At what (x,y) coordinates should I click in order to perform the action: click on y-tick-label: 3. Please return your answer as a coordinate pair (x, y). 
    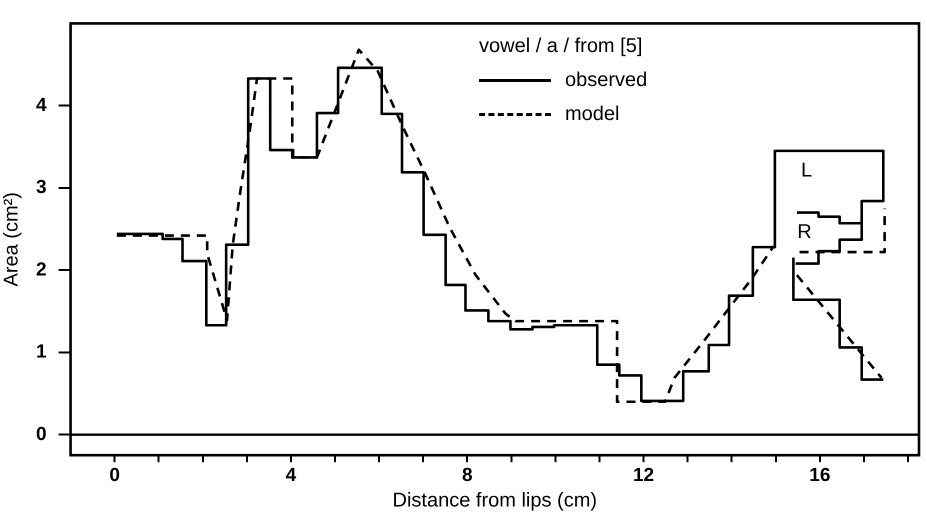
    Looking at the image, I should click on (41, 187).